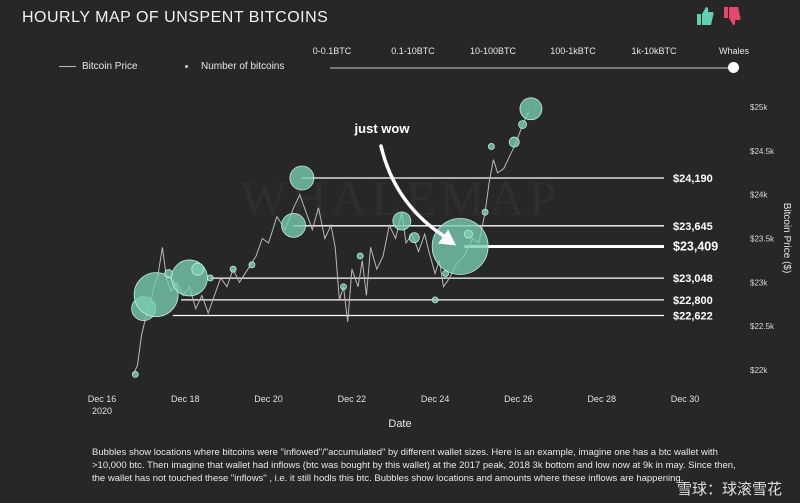 This screenshot has width=800, height=503. What do you see at coordinates (518, 399) in the screenshot?
I see `x-tick-label: Dec 26` at bounding box center [518, 399].